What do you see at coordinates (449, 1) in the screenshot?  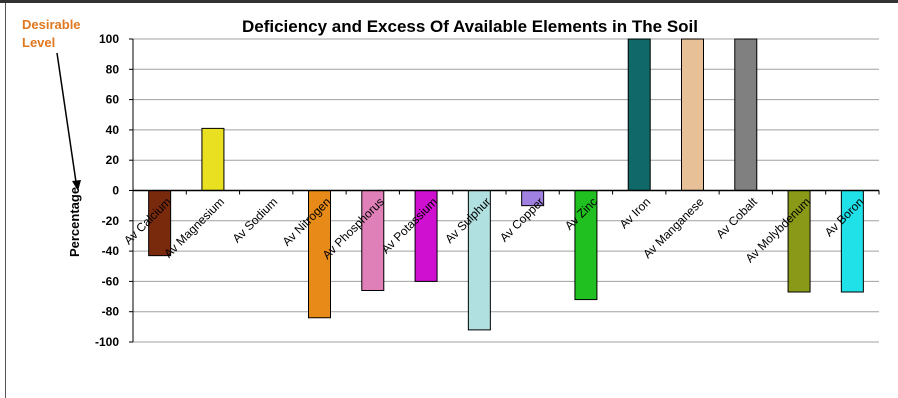 I see `top-border` at bounding box center [449, 1].